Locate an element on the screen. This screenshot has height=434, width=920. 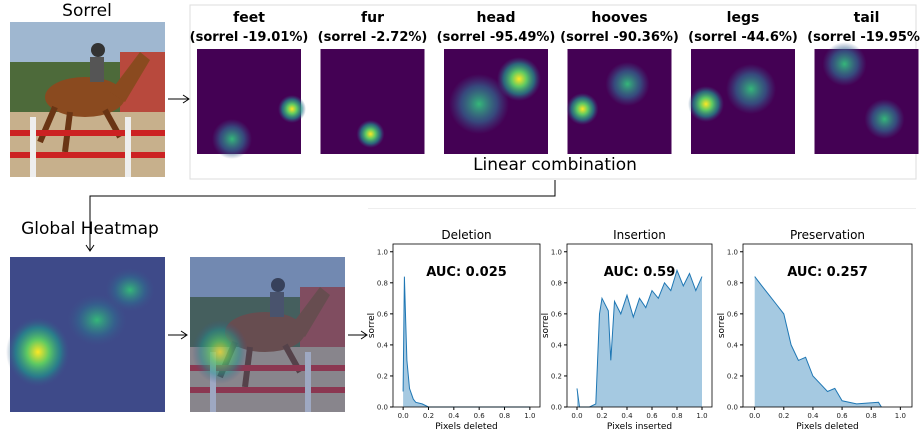
connector is located at coordinates (320, 216).